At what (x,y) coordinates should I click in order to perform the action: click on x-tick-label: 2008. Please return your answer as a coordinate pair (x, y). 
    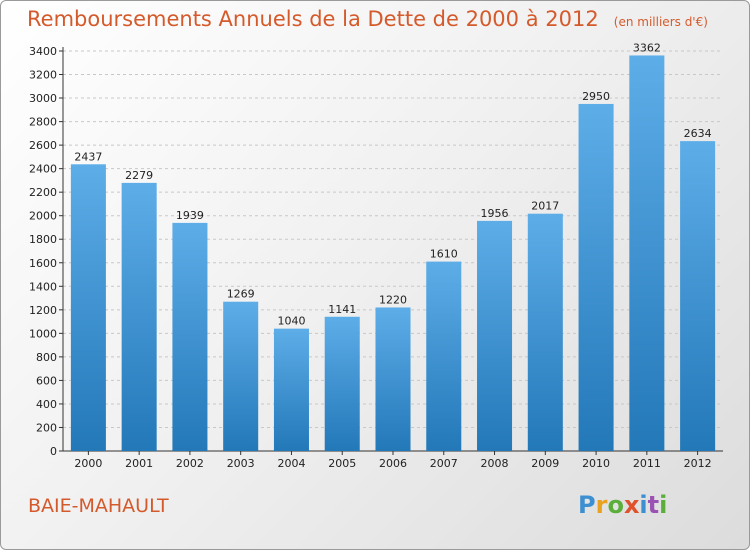
    Looking at the image, I should click on (495, 463).